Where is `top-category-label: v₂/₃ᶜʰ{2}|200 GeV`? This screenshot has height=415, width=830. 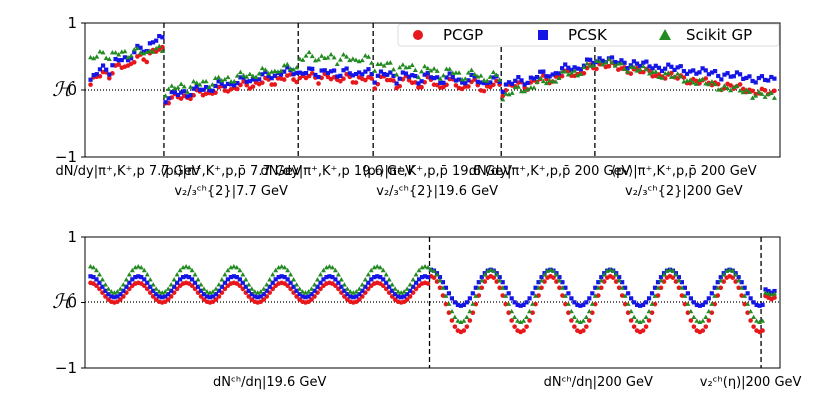 top-category-label: v₂/₃ᶜʰ{2}|200 GeV is located at coordinates (684, 191).